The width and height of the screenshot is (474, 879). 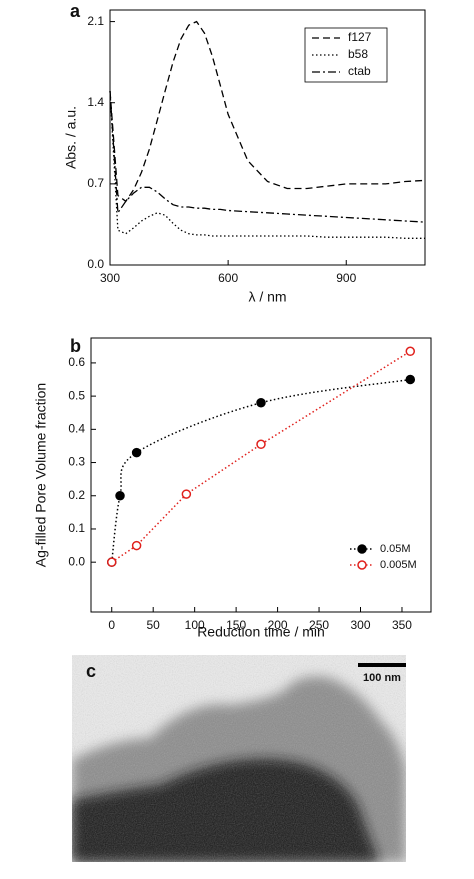 What do you see at coordinates (75, 11) in the screenshot?
I see `panel-label: a` at bounding box center [75, 11].